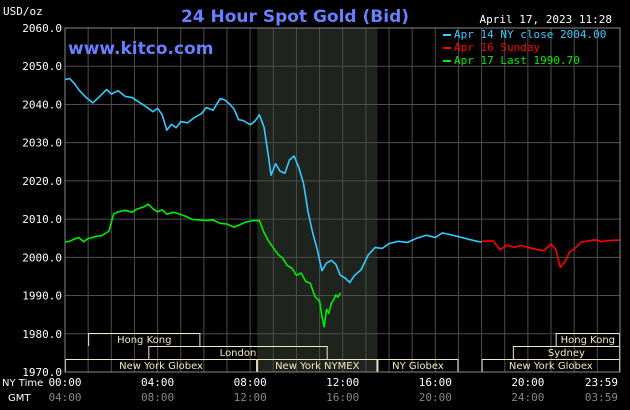 This screenshot has width=630, height=410. What do you see at coordinates (418, 366) in the screenshot?
I see `session-label: NY Globex` at bounding box center [418, 366].